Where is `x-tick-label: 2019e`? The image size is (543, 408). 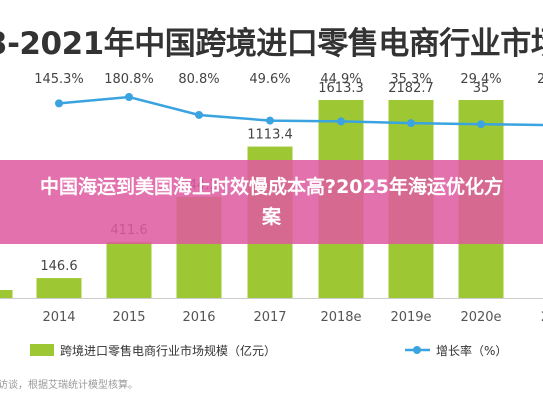
x-tick-label: 2019e is located at coordinates (410, 317).